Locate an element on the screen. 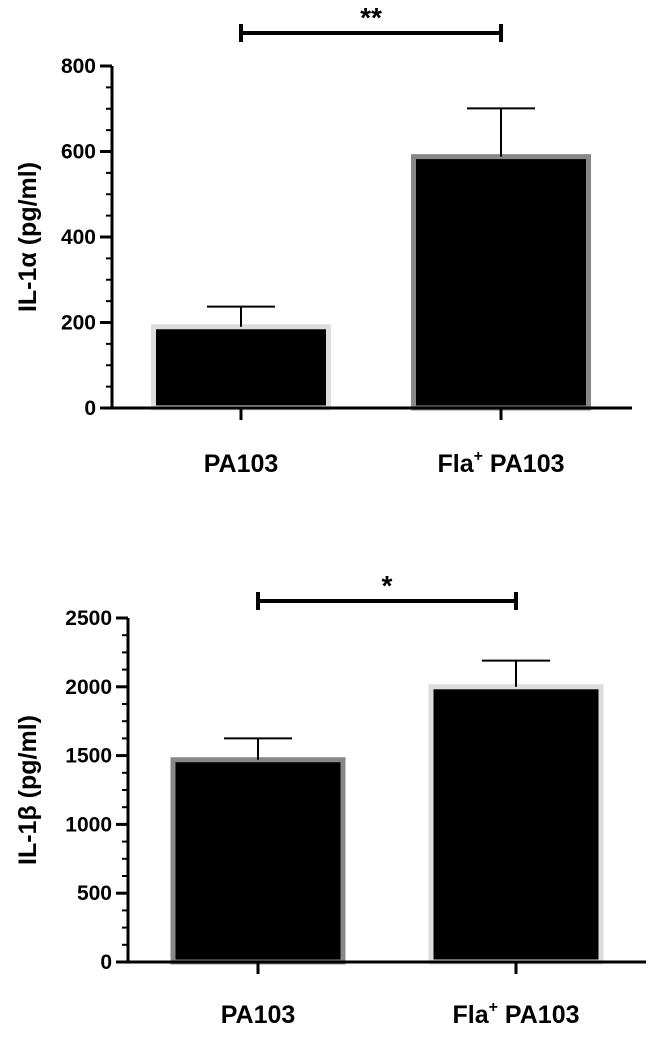 The height and width of the screenshot is (1039, 654). y-tick-label: 1500 is located at coordinates (88, 756).